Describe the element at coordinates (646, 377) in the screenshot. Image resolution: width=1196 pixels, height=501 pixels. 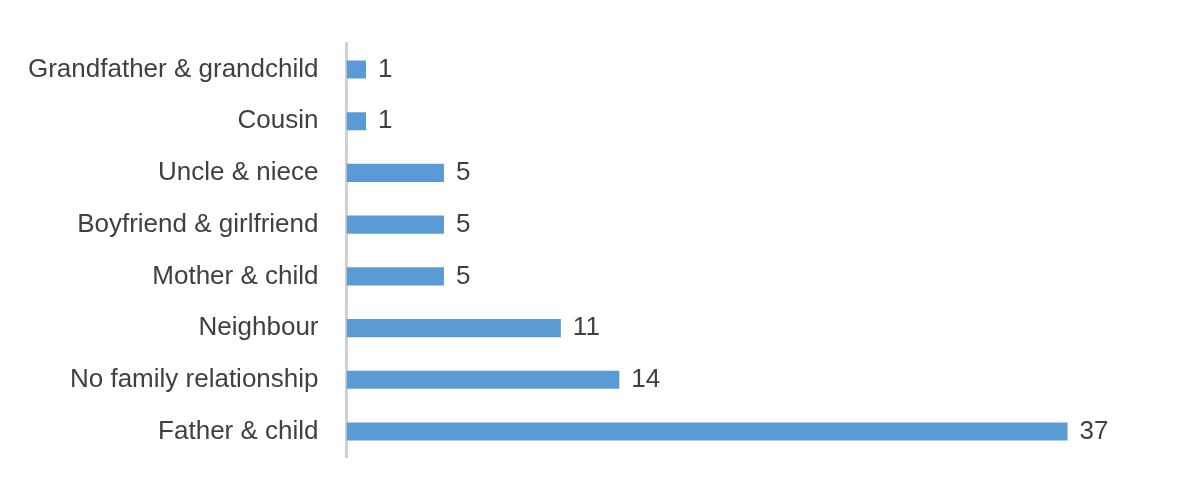
I see `data-label: 14` at that location.